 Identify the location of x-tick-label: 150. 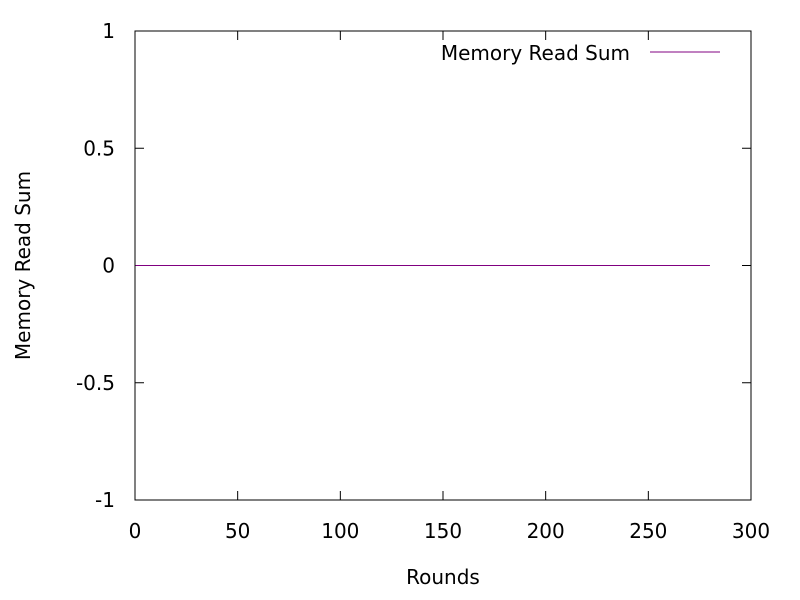
(443, 531).